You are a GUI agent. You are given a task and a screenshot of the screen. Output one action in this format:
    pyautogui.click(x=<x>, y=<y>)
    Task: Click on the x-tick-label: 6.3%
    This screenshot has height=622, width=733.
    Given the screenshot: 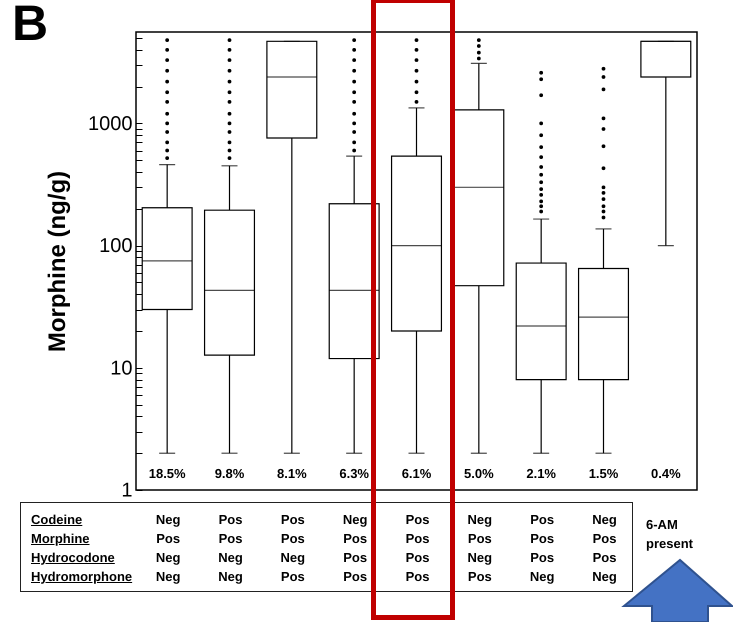 What is the action you would take?
    pyautogui.click(x=354, y=473)
    